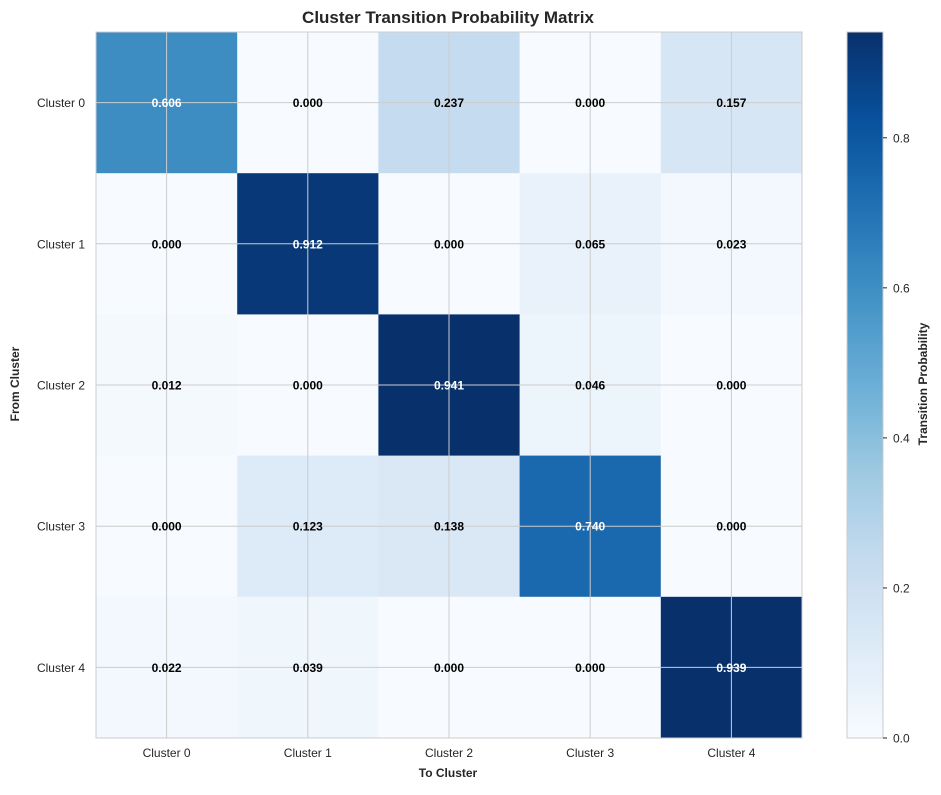  Describe the element at coordinates (308, 244) in the screenshot. I see `heatmap-value-label: 0.912` at that location.